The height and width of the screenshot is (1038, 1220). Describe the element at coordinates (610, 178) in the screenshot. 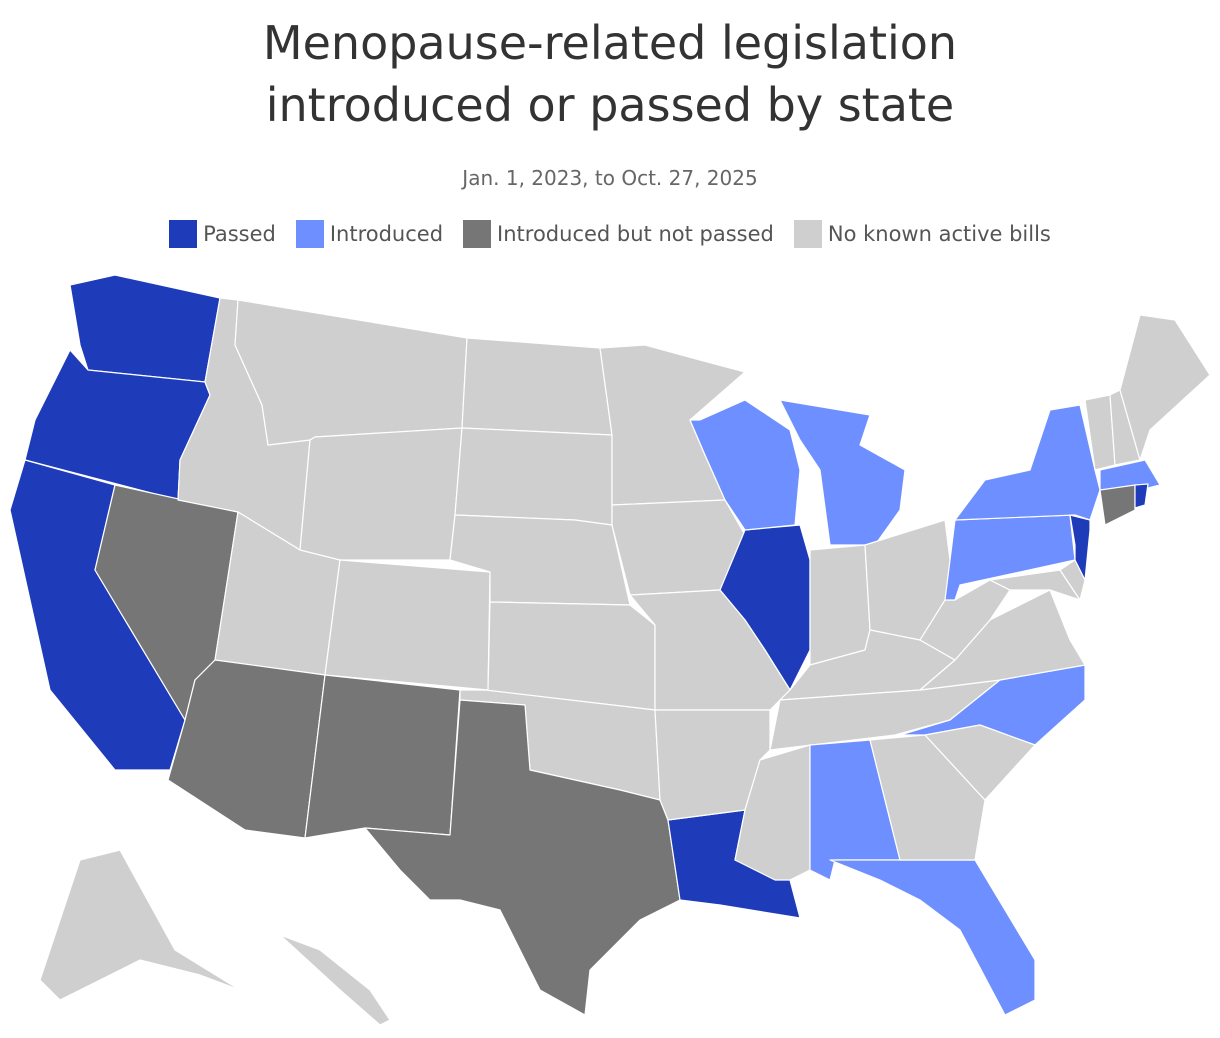

I see `subtitle: Jan. 1, 2023, to Oct. 27, 2025` at that location.